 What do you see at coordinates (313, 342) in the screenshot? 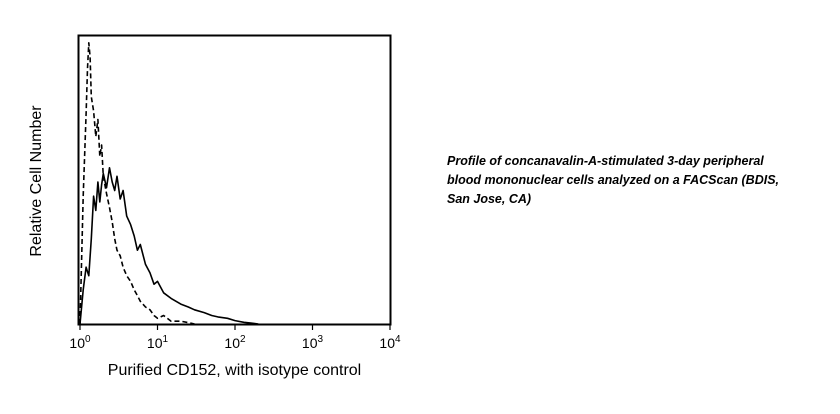
I see `x-tick-label: 10³` at bounding box center [313, 342].